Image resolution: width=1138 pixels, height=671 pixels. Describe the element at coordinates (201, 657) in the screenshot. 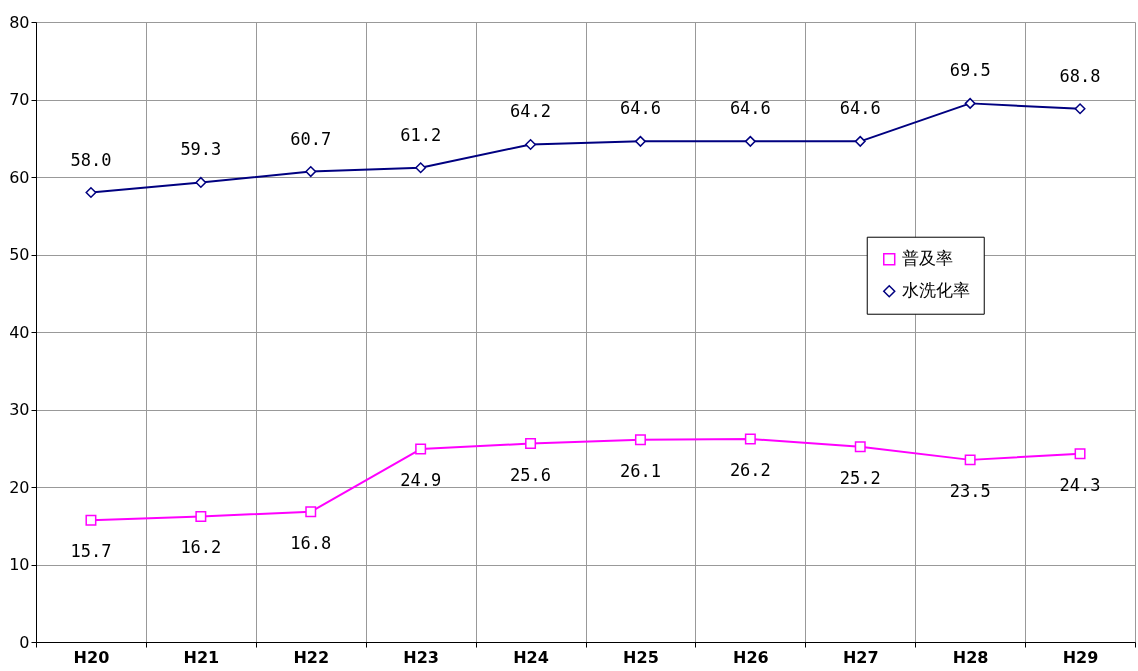

I see `x-tick-label: H21` at that location.